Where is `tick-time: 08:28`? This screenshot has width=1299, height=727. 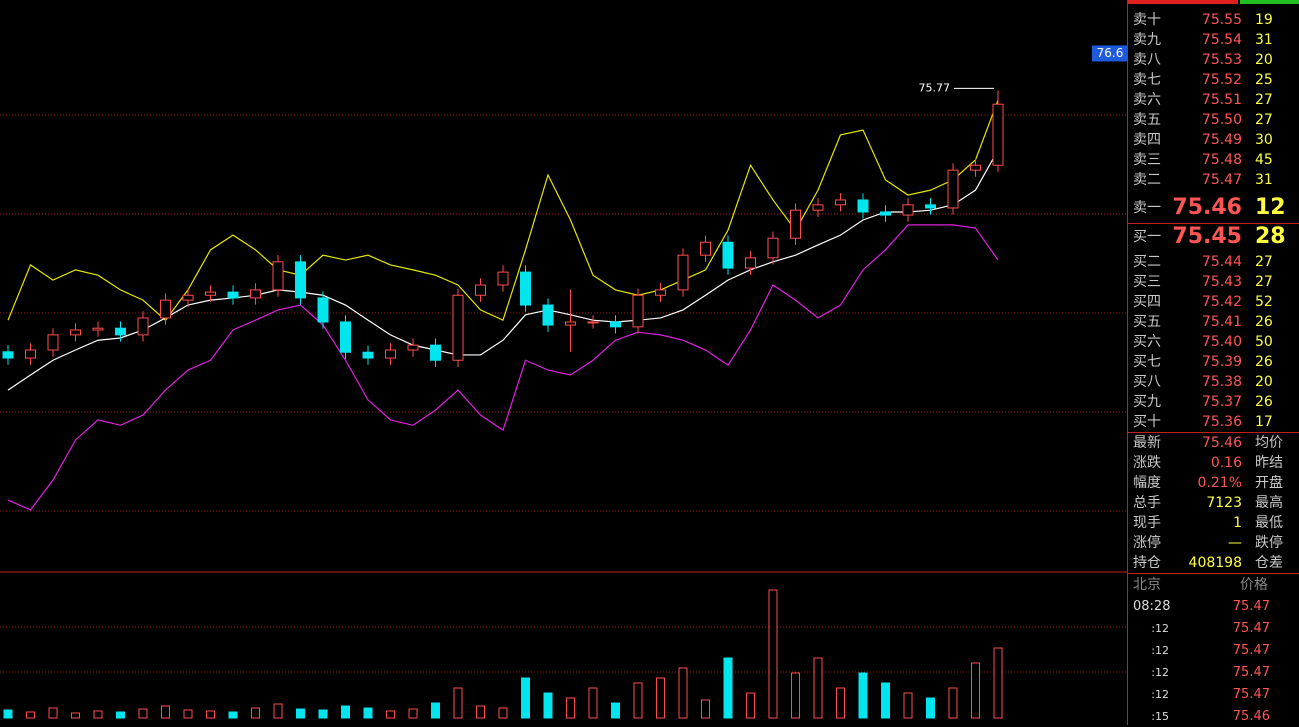
tick-time: 08:28 is located at coordinates (1152, 606).